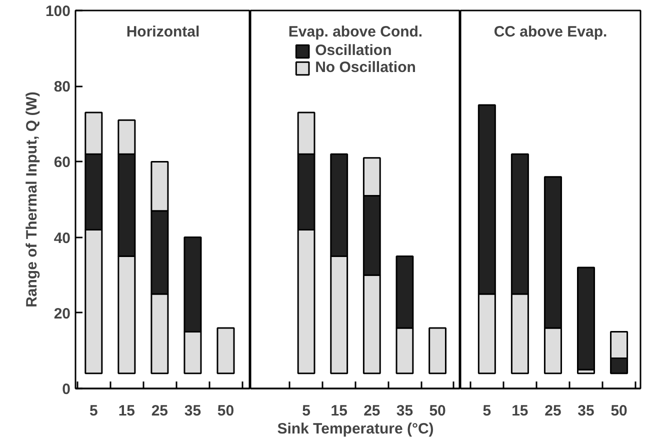 The image size is (647, 445). Describe the element at coordinates (355, 429) in the screenshot. I see `x-axis-title: Sink Temperature (°C)` at that location.